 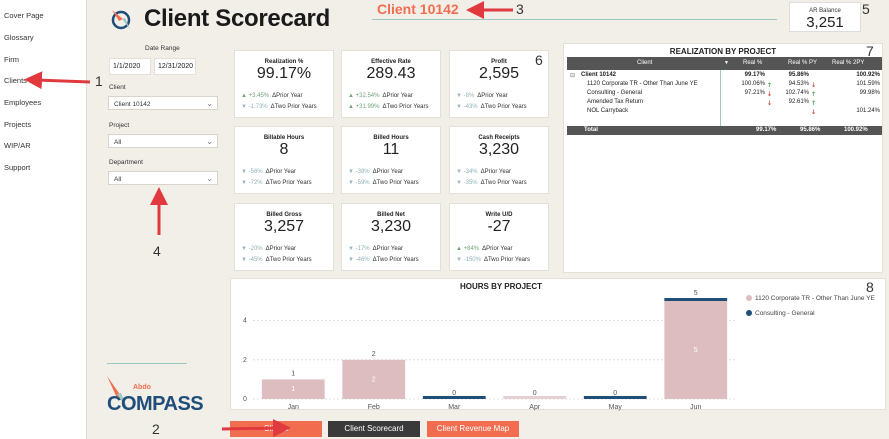 I want to click on row-project-name: 1120 Corporate TR - Other Than June YE, so click(x=642, y=84).